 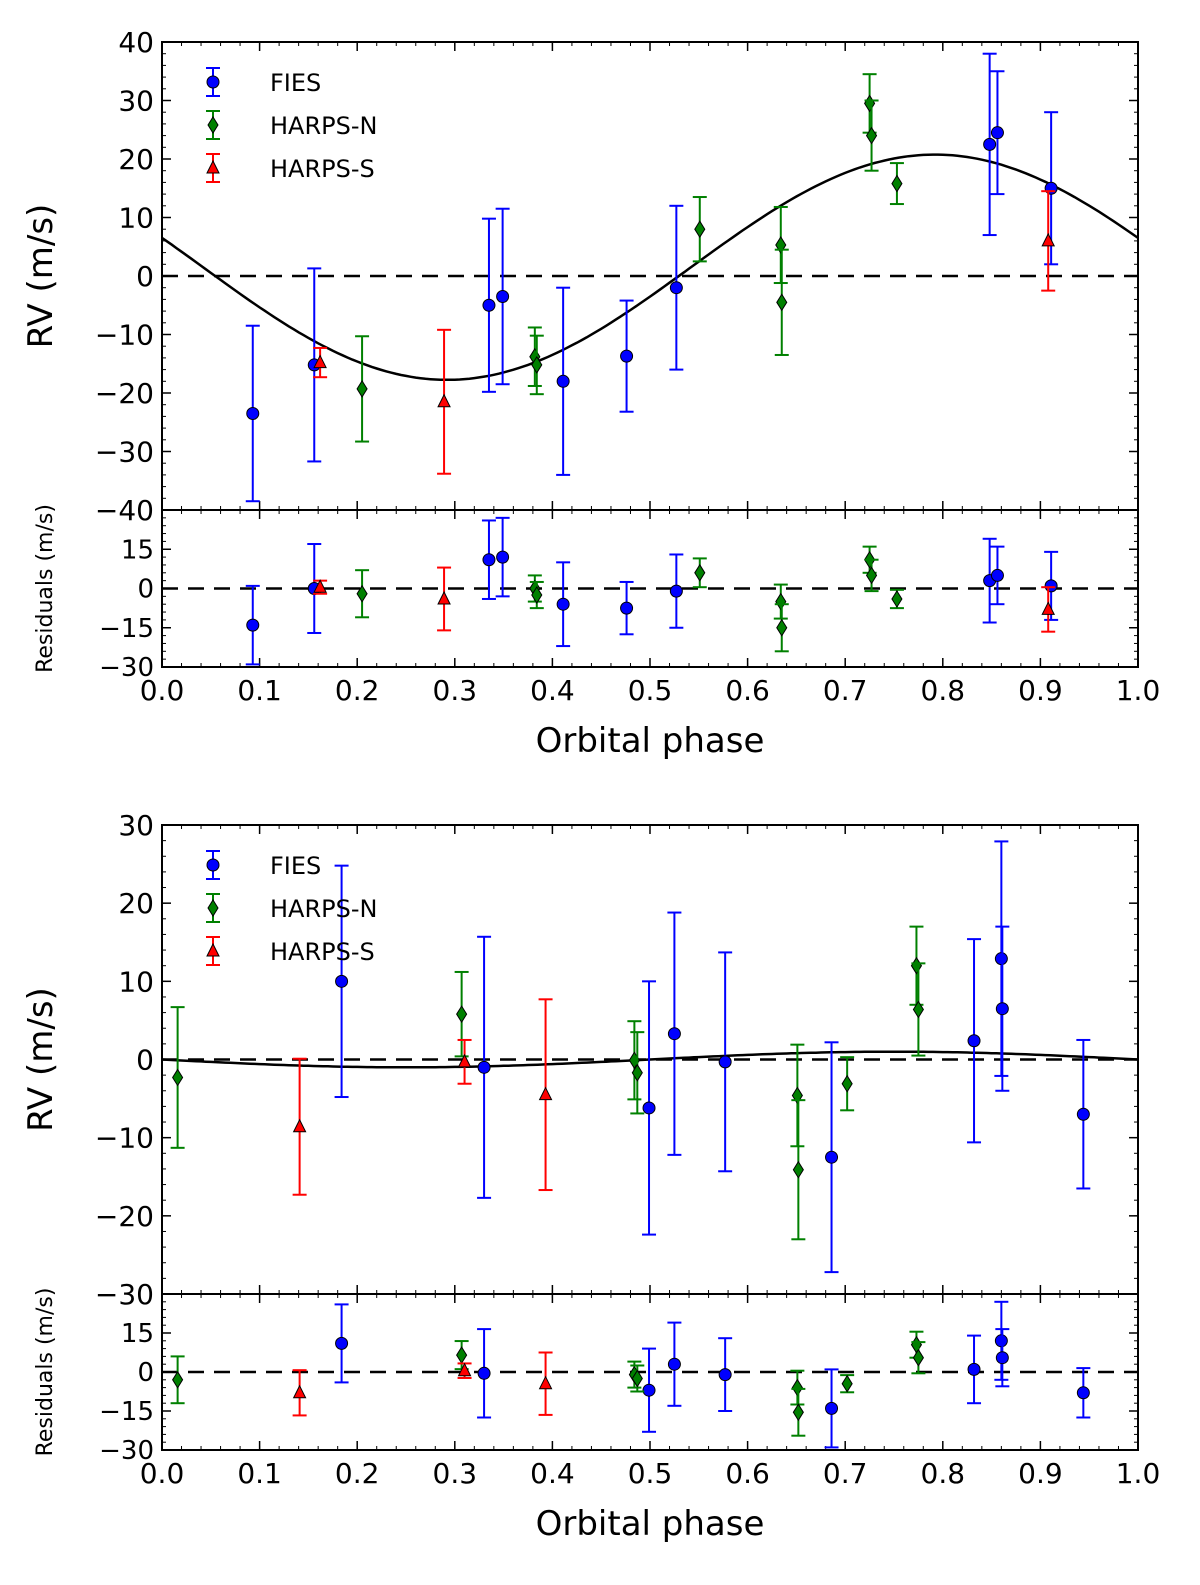 What do you see at coordinates (1040, 690) in the screenshot?
I see `x-tick-label: 0.9` at bounding box center [1040, 690].